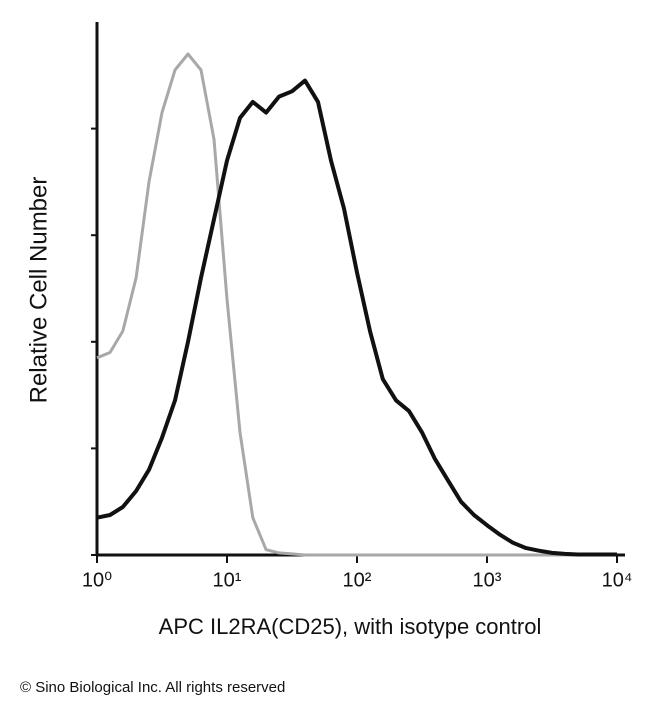 Image resolution: width=650 pixels, height=702 pixels. What do you see at coordinates (357, 580) in the screenshot?
I see `x-tick-label: 10²` at bounding box center [357, 580].